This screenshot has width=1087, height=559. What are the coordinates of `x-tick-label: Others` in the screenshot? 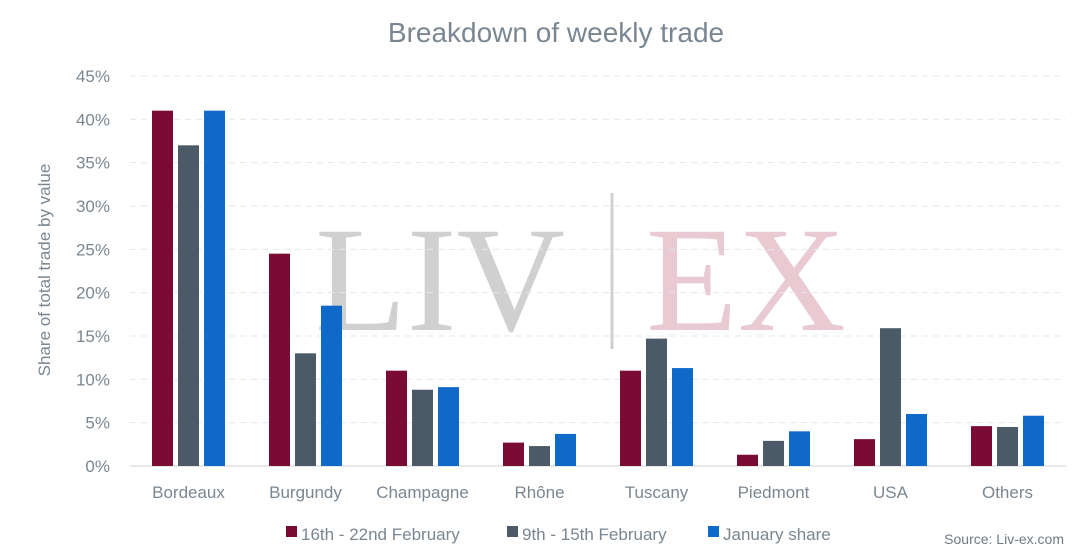 It's located at (1007, 492).